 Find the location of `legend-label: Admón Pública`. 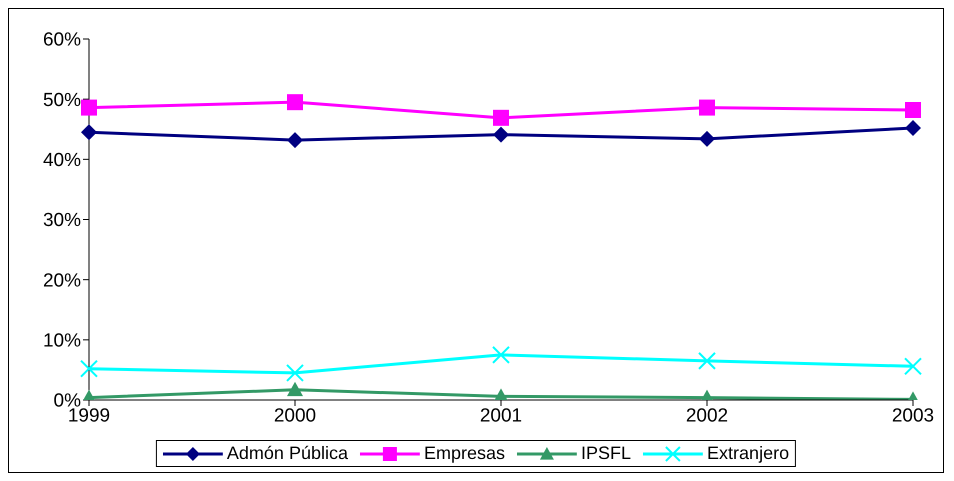

legend-label: Admón Pública is located at coordinates (287, 453).